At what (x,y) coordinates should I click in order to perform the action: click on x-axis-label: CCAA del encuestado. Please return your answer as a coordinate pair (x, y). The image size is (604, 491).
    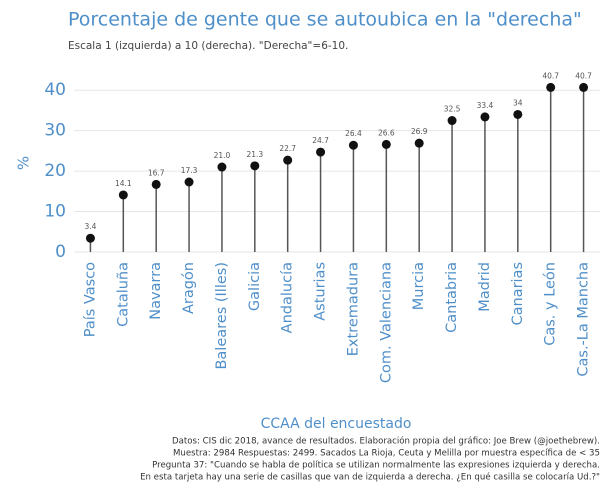
    Looking at the image, I should click on (336, 424).